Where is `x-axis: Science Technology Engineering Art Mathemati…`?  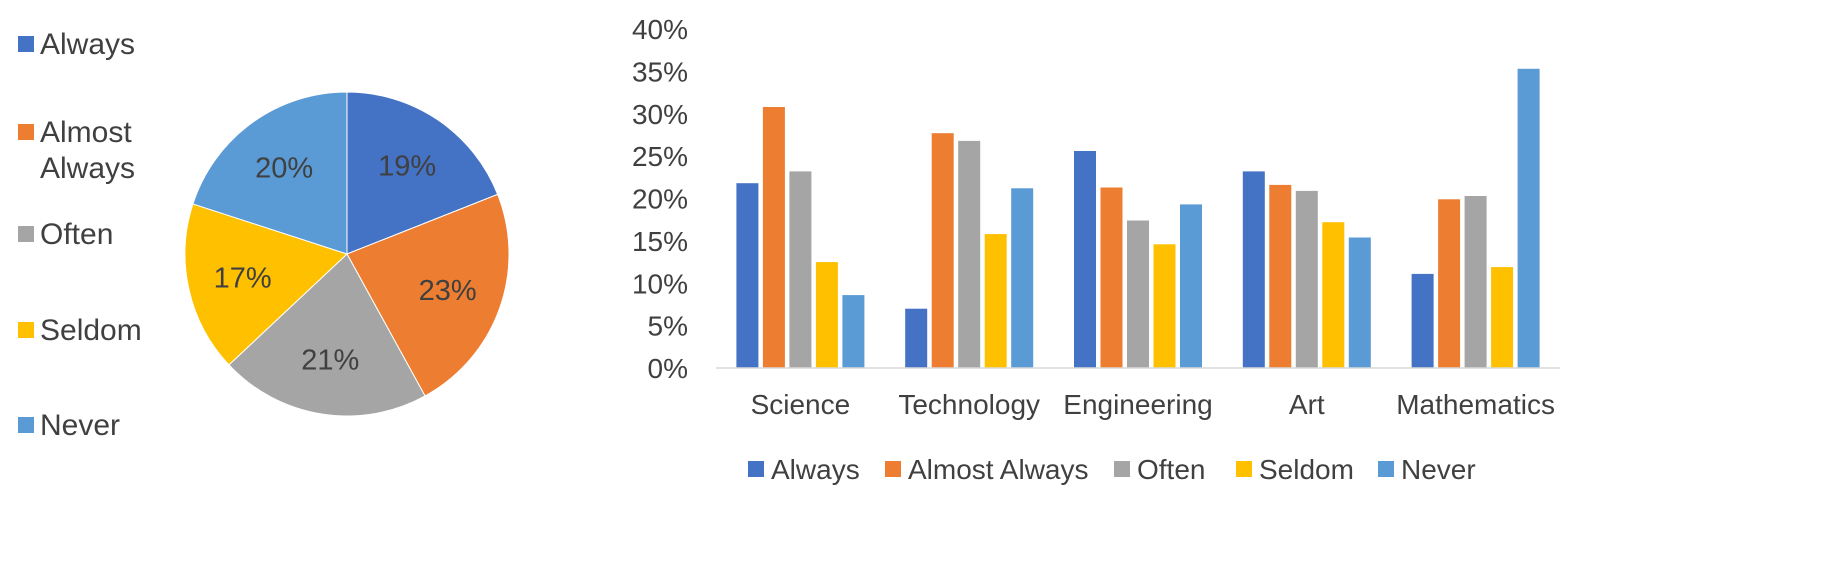 x-axis: Science Technology Engineering Art Mathemati… is located at coordinates (1153, 404).